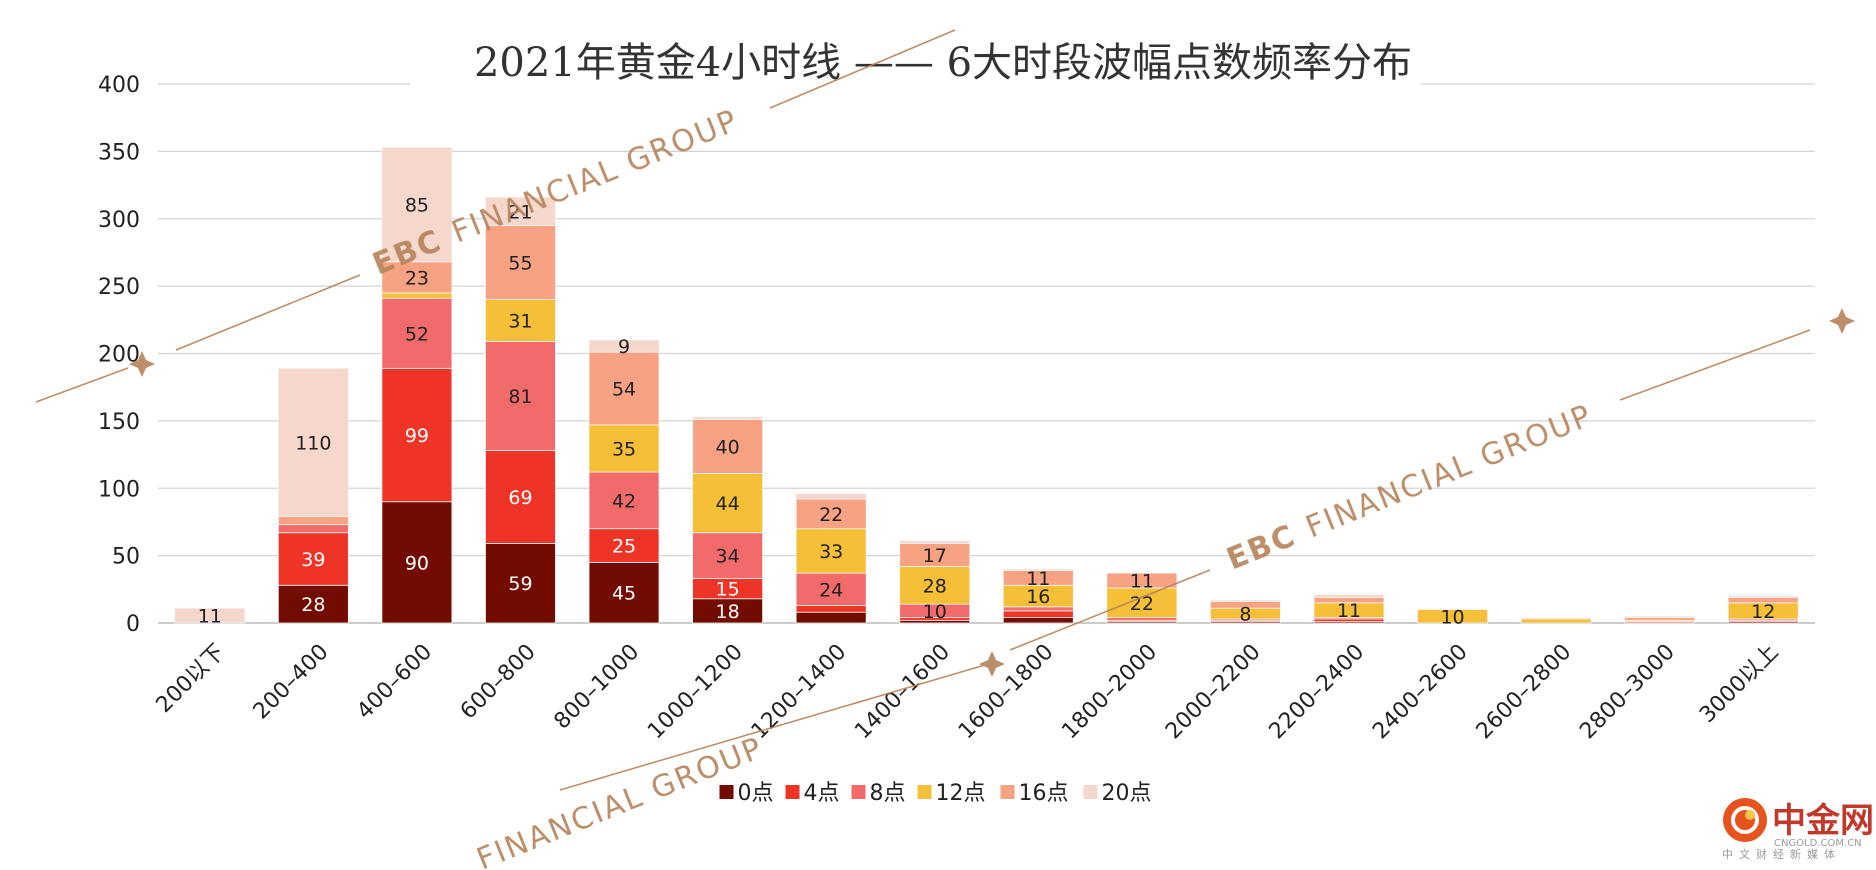  I want to click on data-label: 55, so click(520, 264).